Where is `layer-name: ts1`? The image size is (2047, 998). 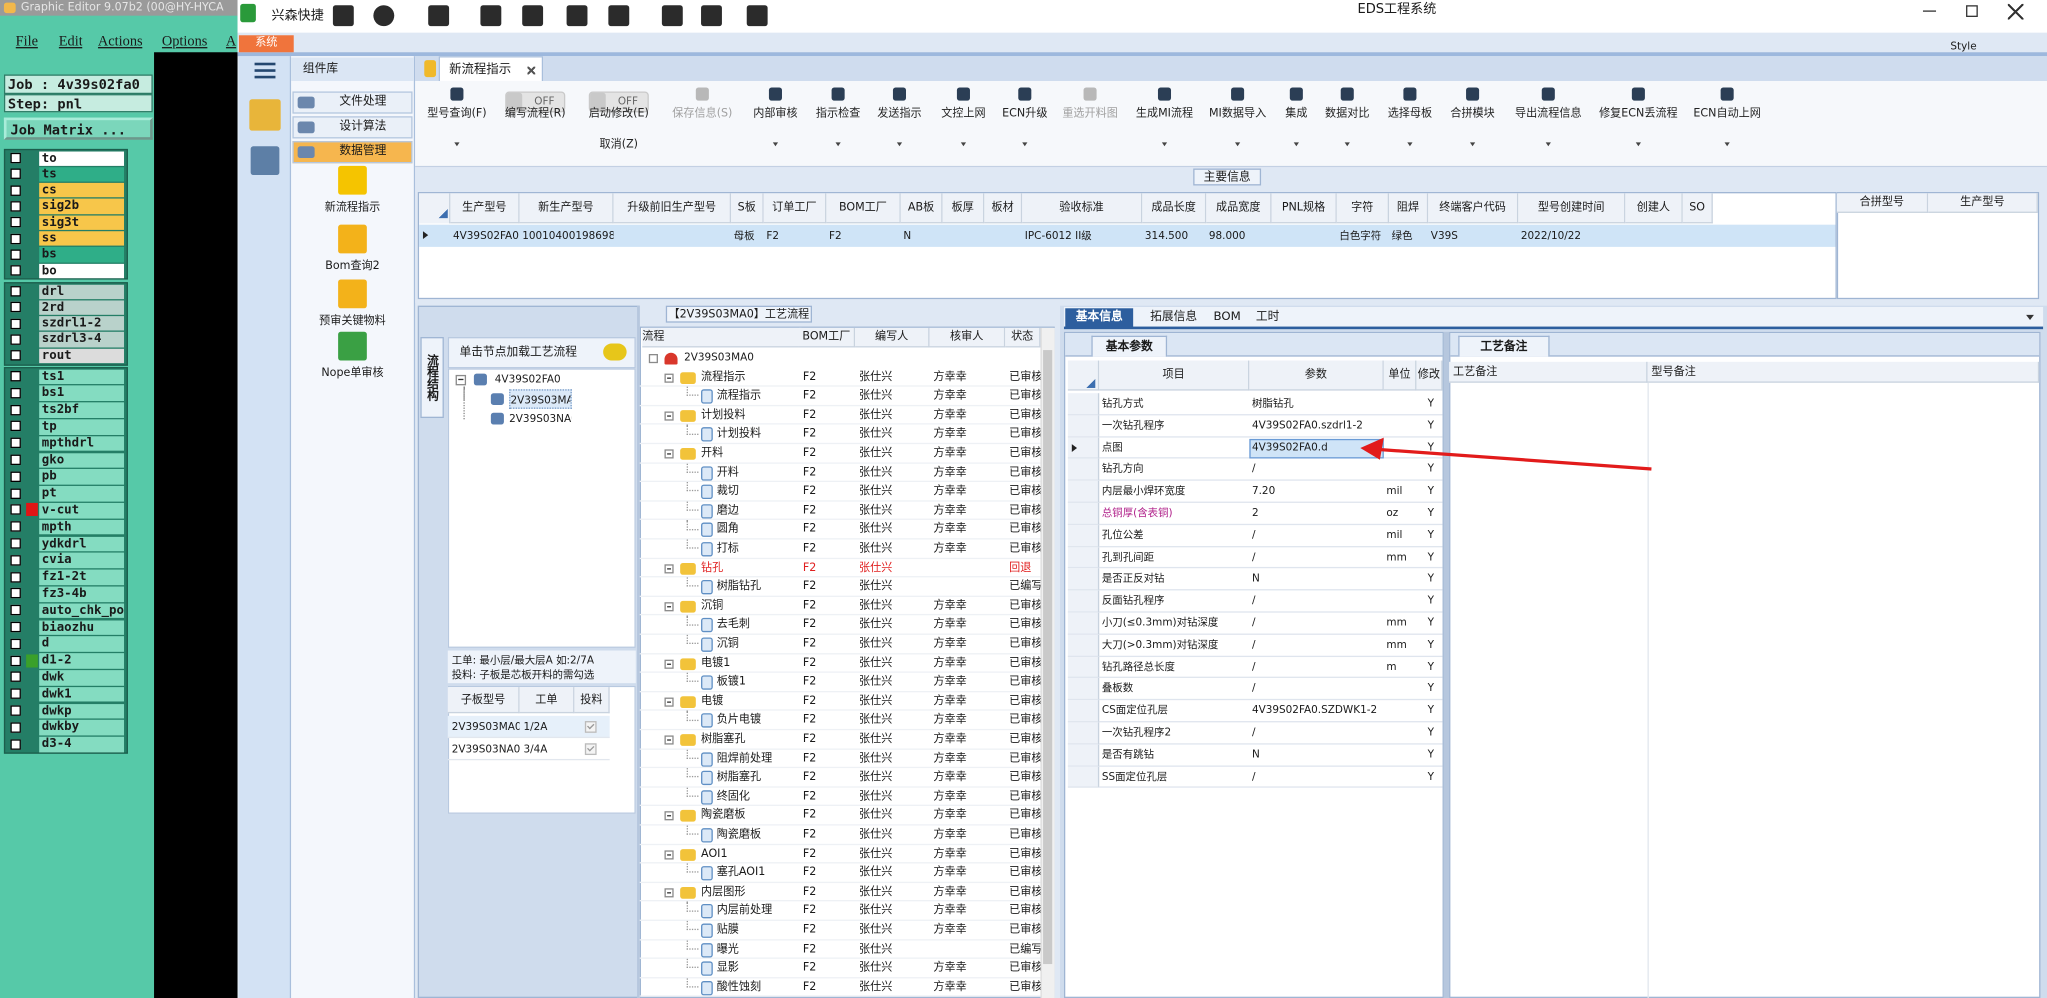 layer-name: ts1 is located at coordinates (82, 377).